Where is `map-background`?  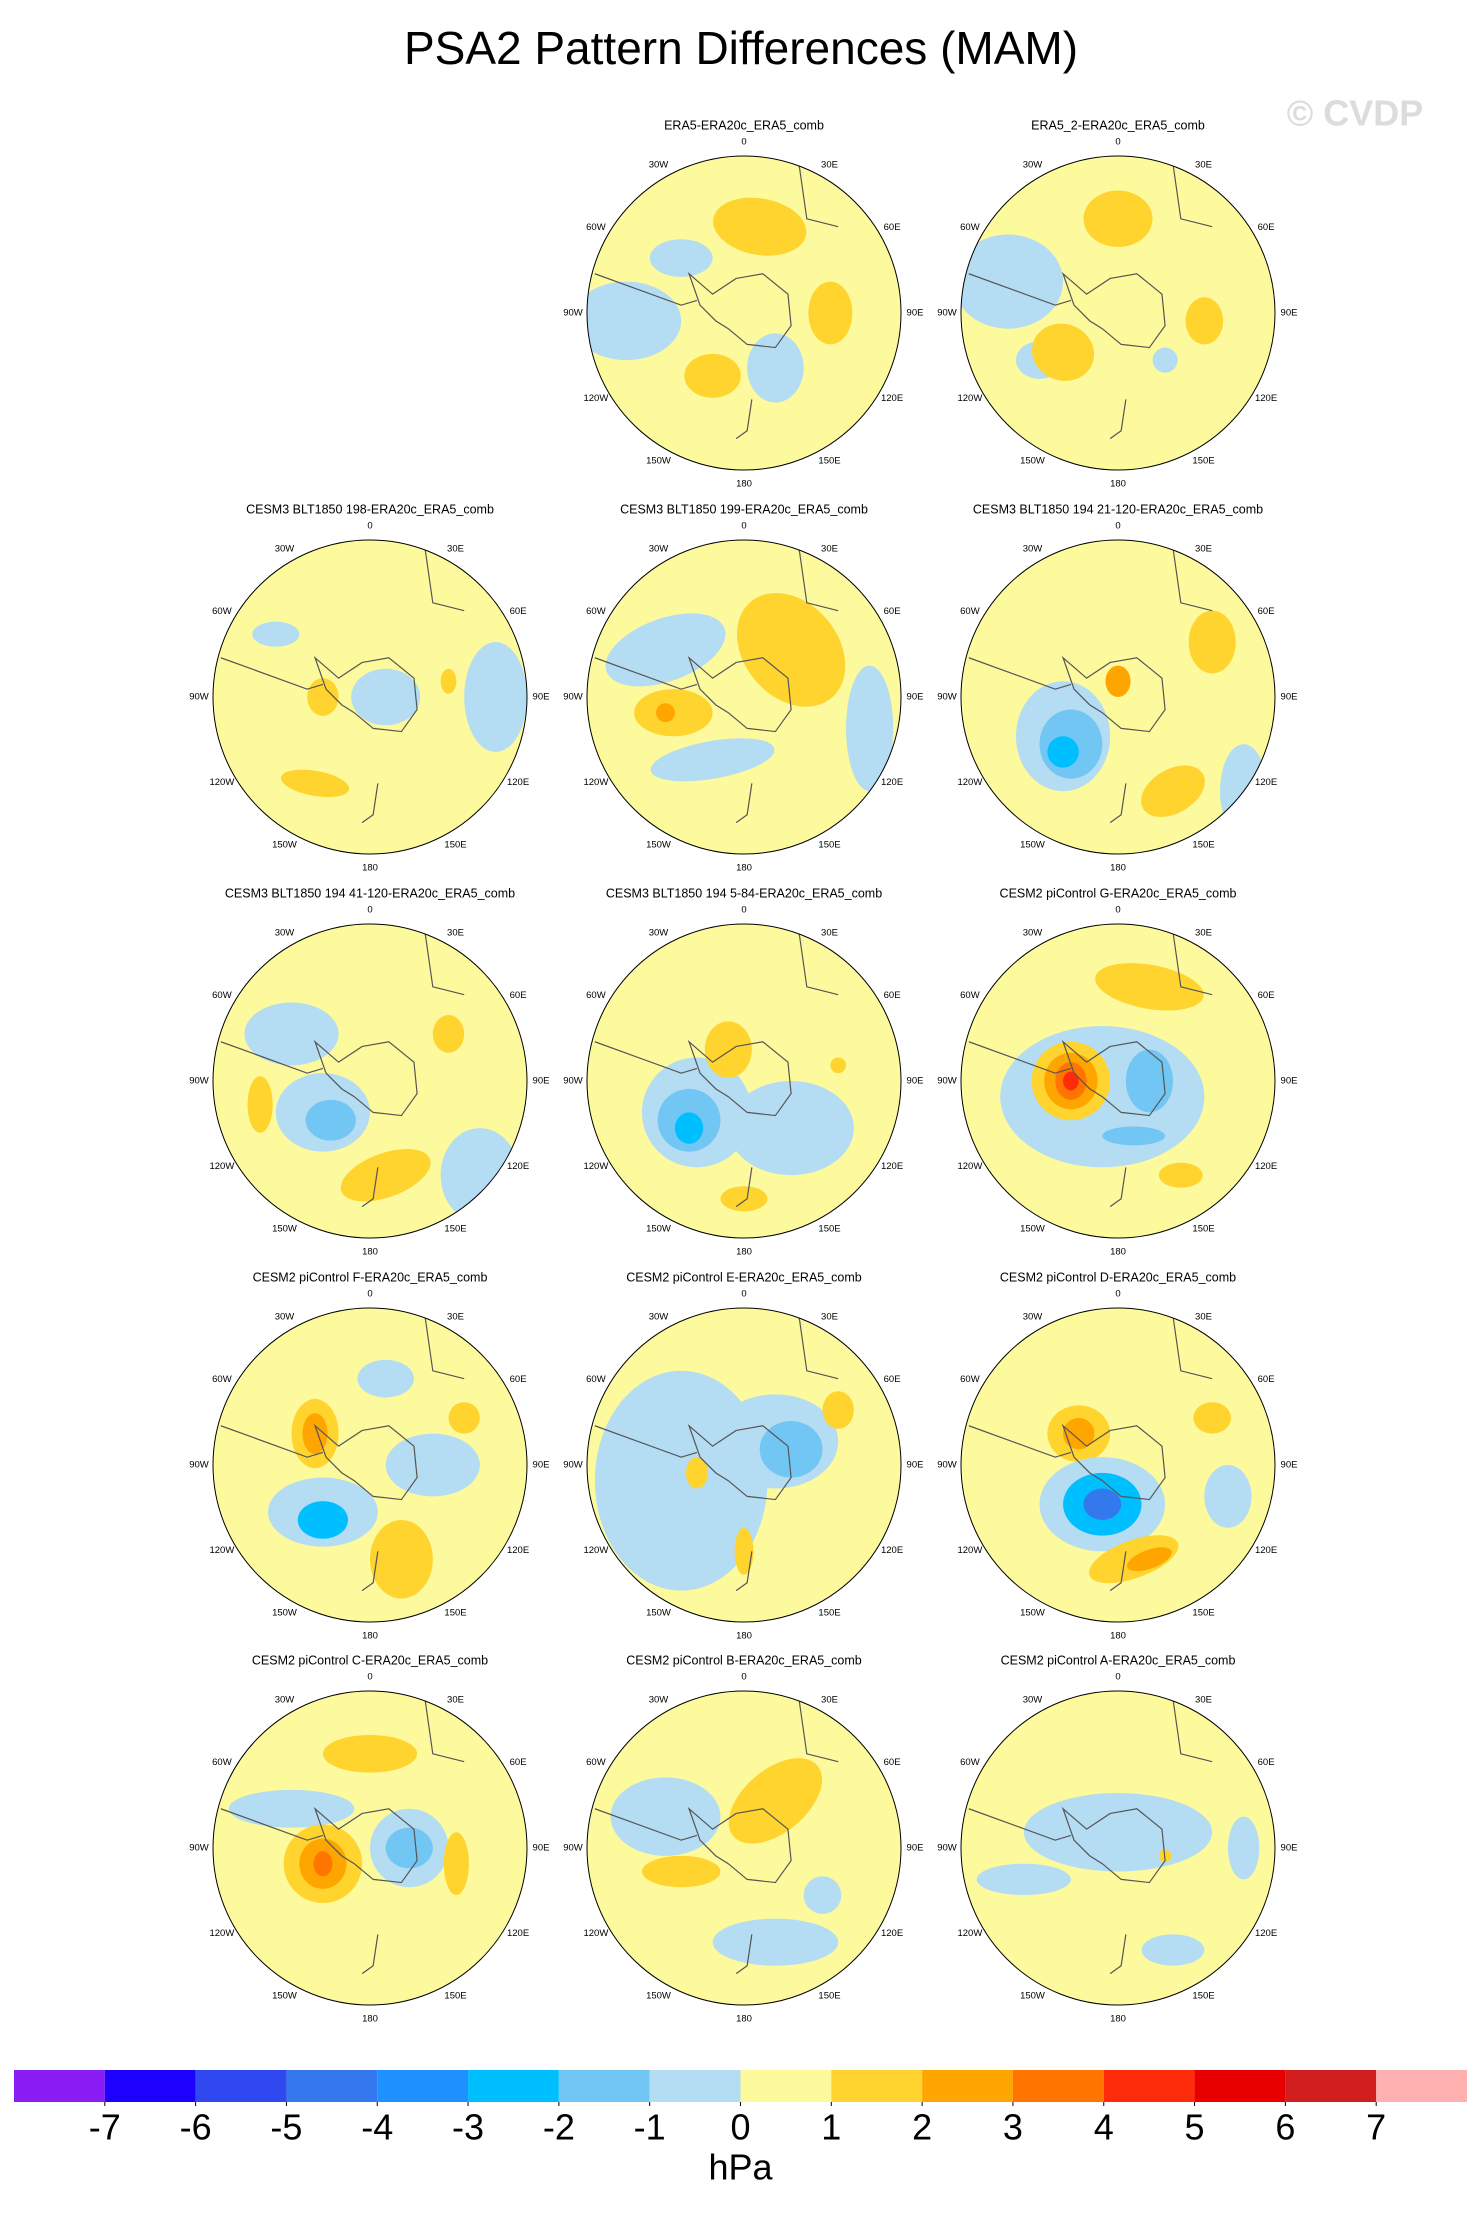
map-background is located at coordinates (370, 1465).